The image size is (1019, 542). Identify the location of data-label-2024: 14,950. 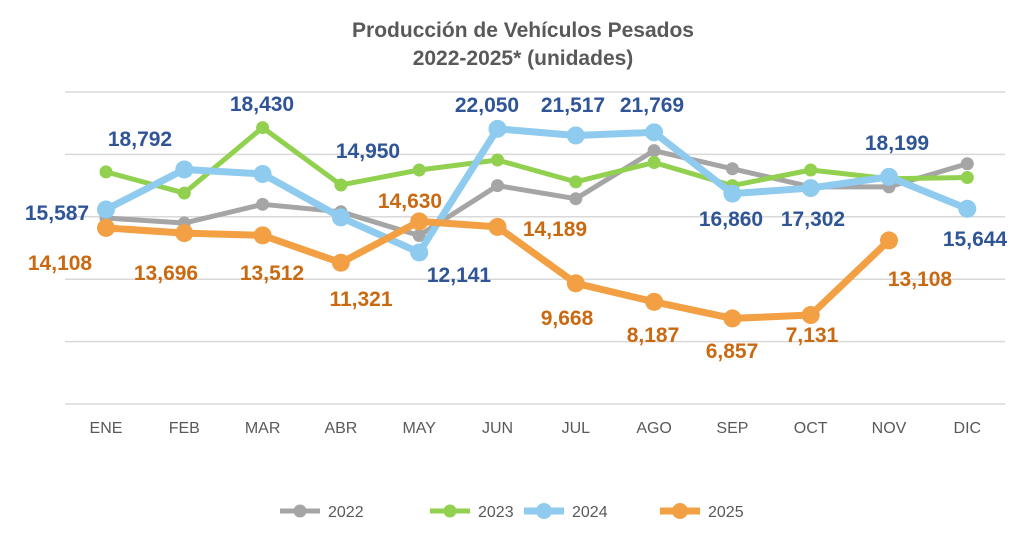
(368, 151).